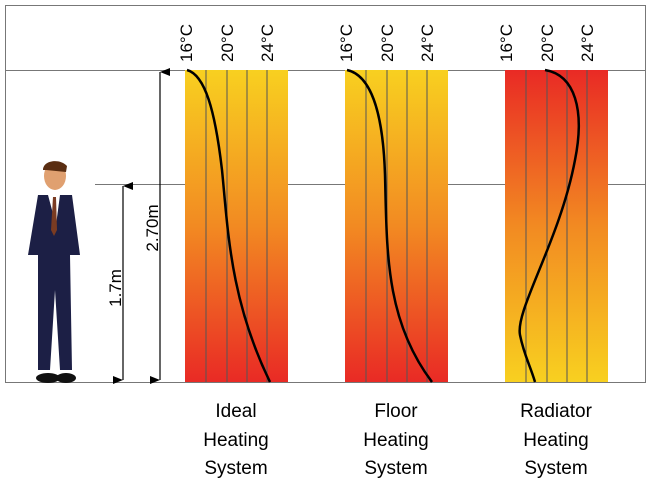  What do you see at coordinates (141, 226) in the screenshot?
I see `dimension` at bounding box center [141, 226].